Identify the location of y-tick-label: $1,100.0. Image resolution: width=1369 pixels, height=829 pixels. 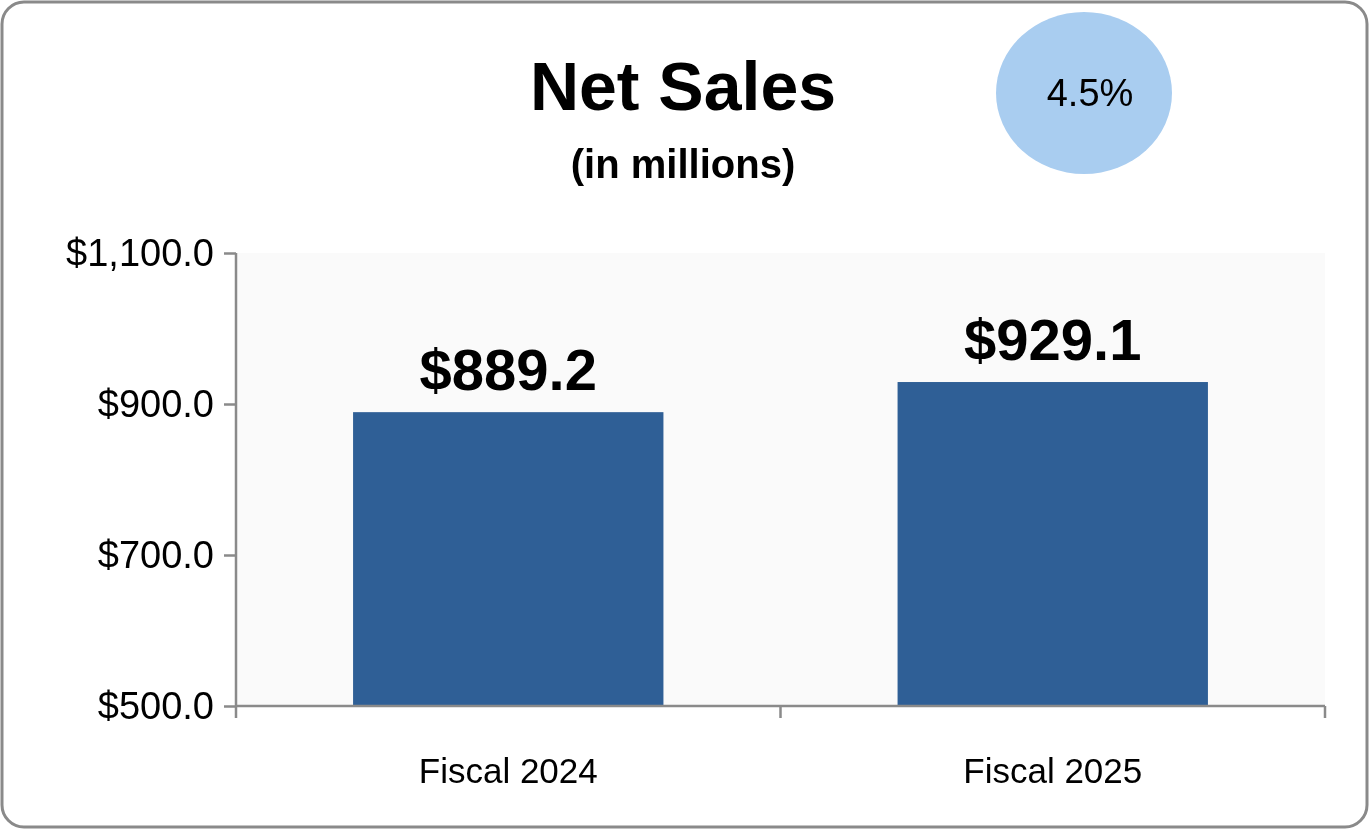
(140, 252).